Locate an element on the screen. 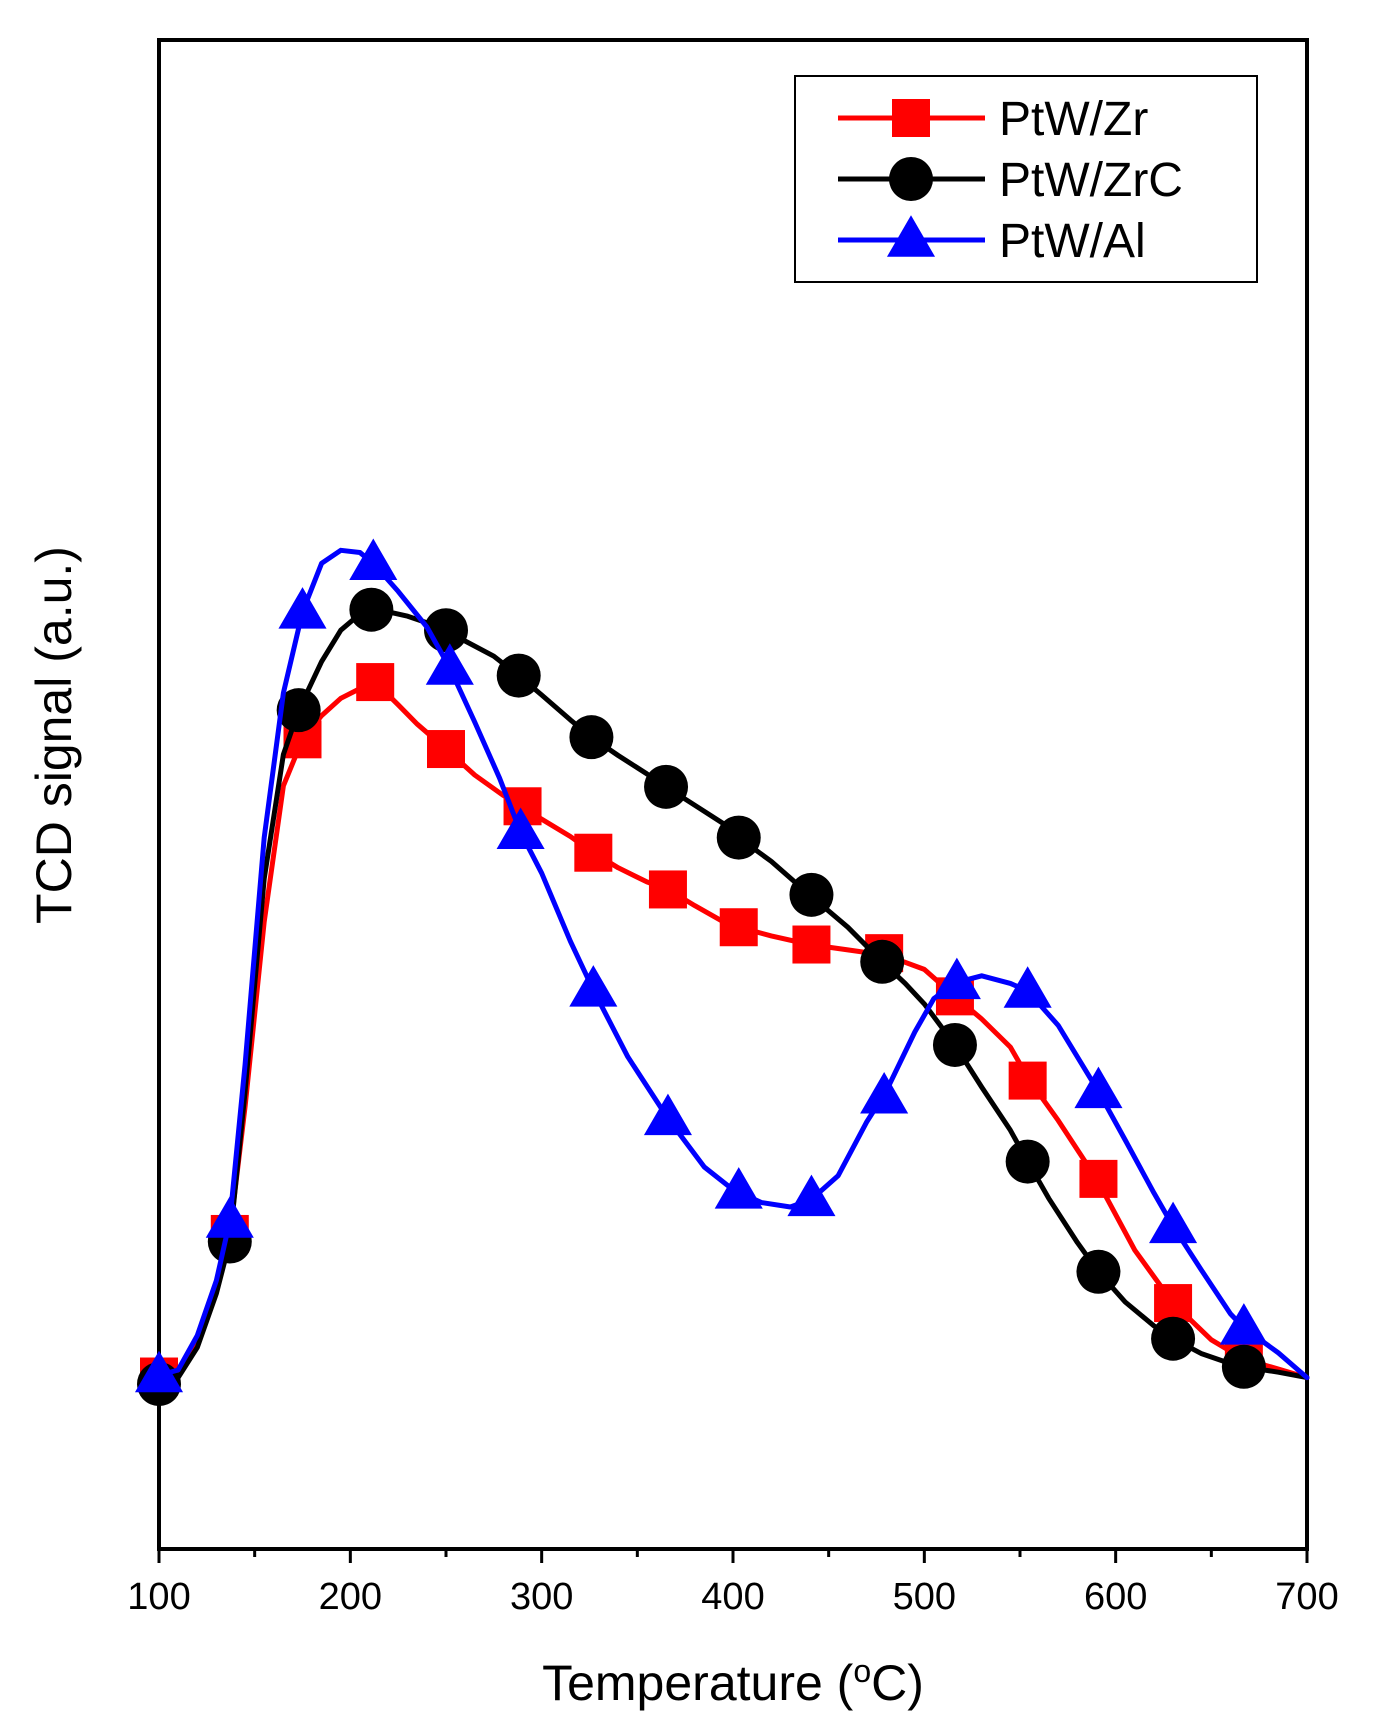 This screenshot has height=1730, width=1379. x-tick-label: 100 is located at coordinates (158, 1597).